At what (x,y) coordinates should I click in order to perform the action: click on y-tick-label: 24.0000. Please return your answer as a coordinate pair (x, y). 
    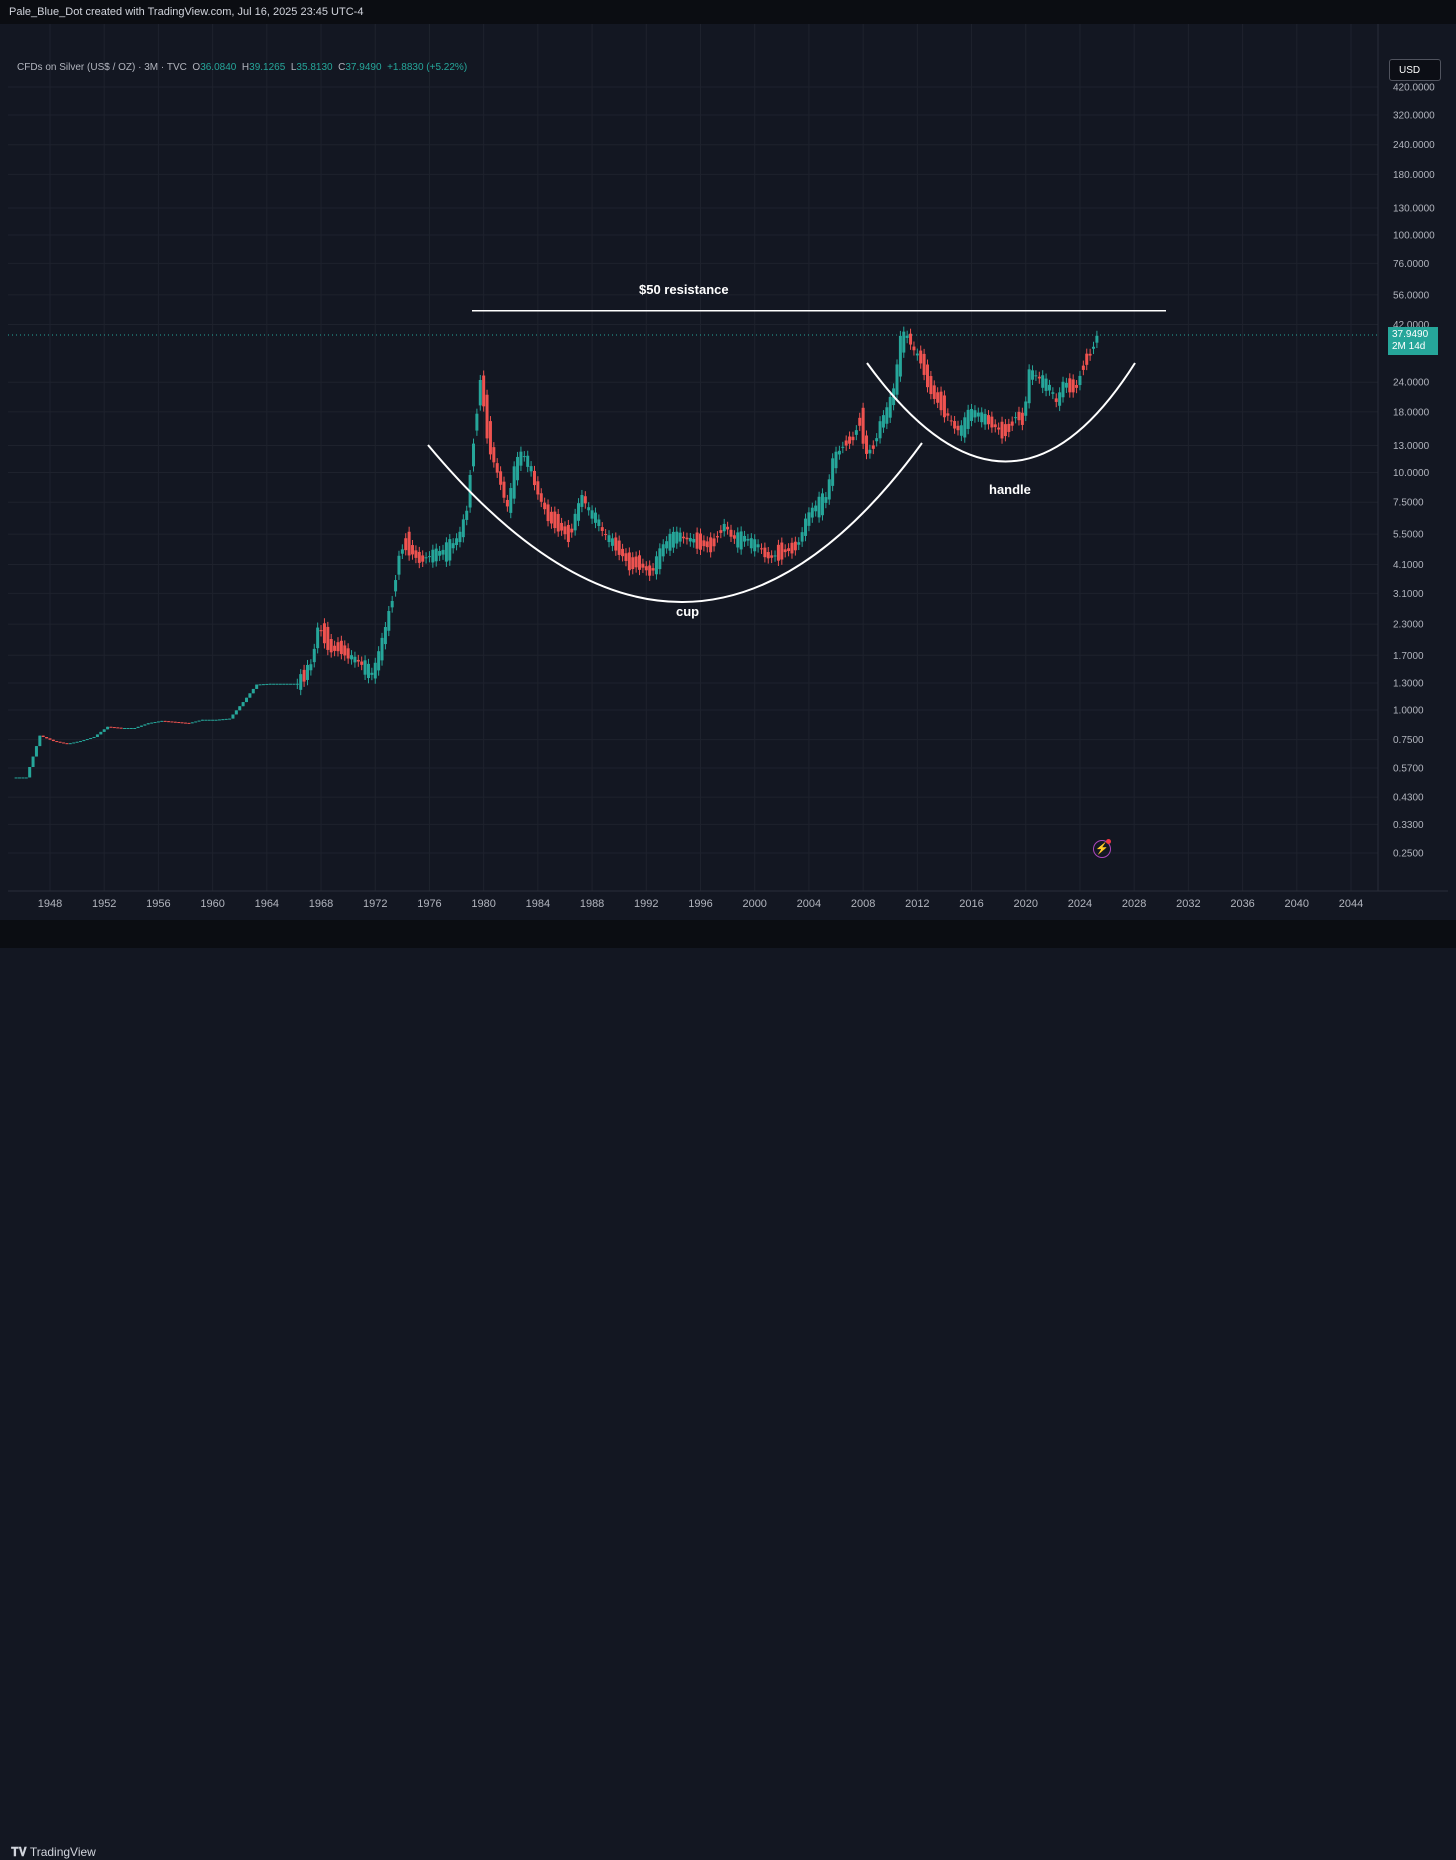
    Looking at the image, I should click on (1411, 383).